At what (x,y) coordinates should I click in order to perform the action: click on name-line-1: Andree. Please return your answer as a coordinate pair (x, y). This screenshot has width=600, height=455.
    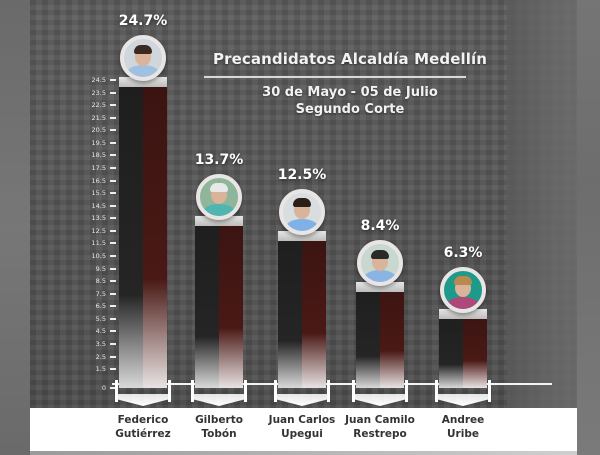
    Looking at the image, I should click on (463, 420).